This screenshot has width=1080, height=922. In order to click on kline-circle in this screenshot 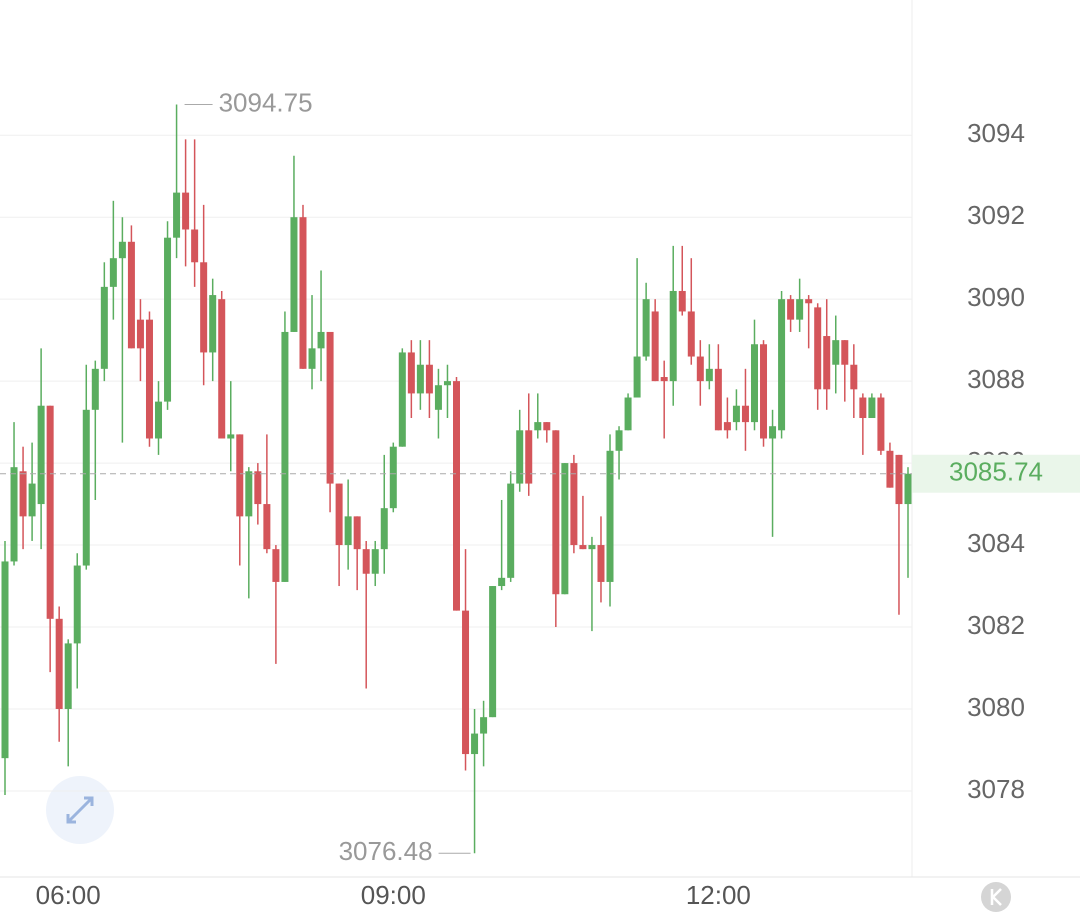, I will do `click(996, 897)`.